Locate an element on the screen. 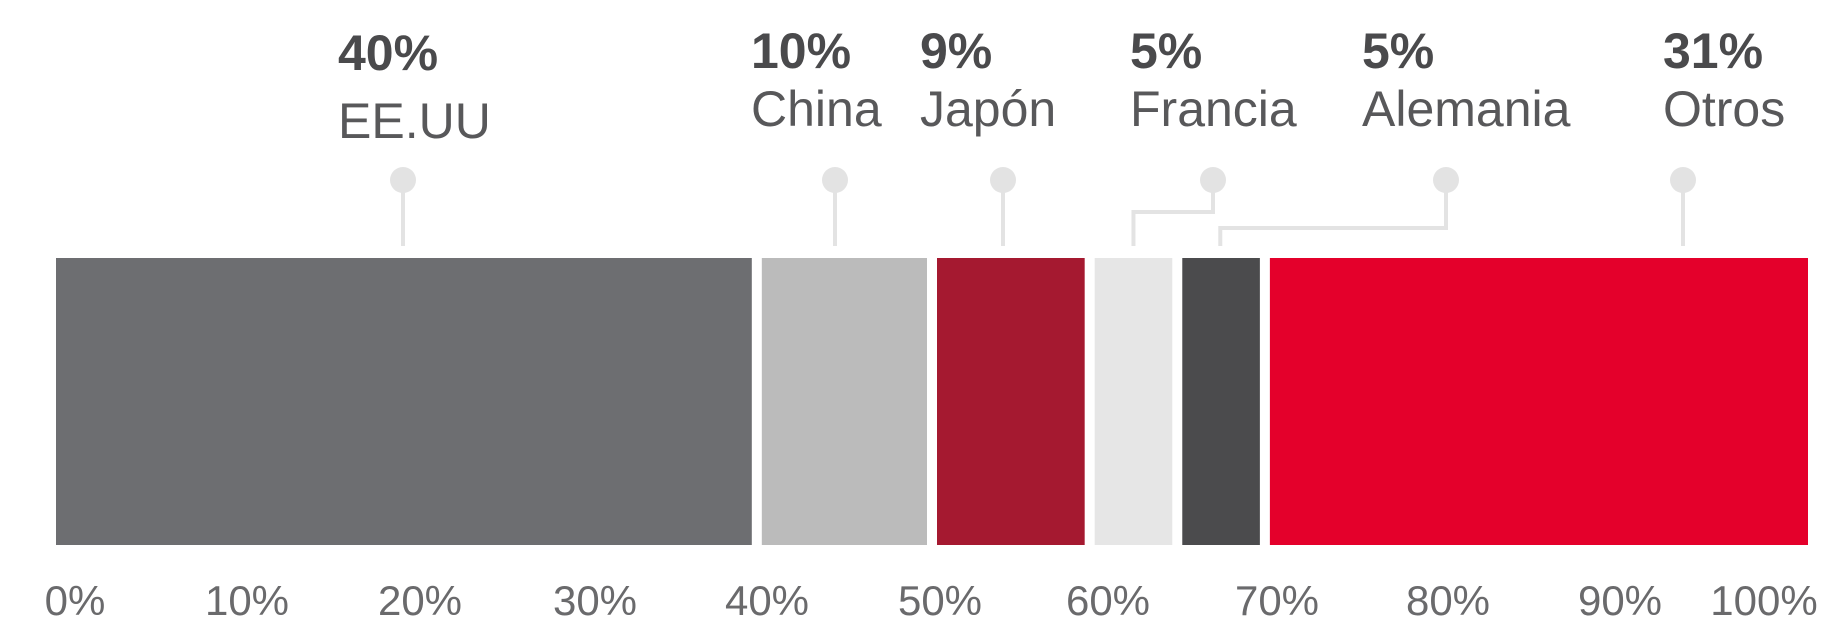  x-axis-ticks: 0% 10% 20% 30% 40% 50% 60% 70% 80% 90% 100% is located at coordinates (931, 599).